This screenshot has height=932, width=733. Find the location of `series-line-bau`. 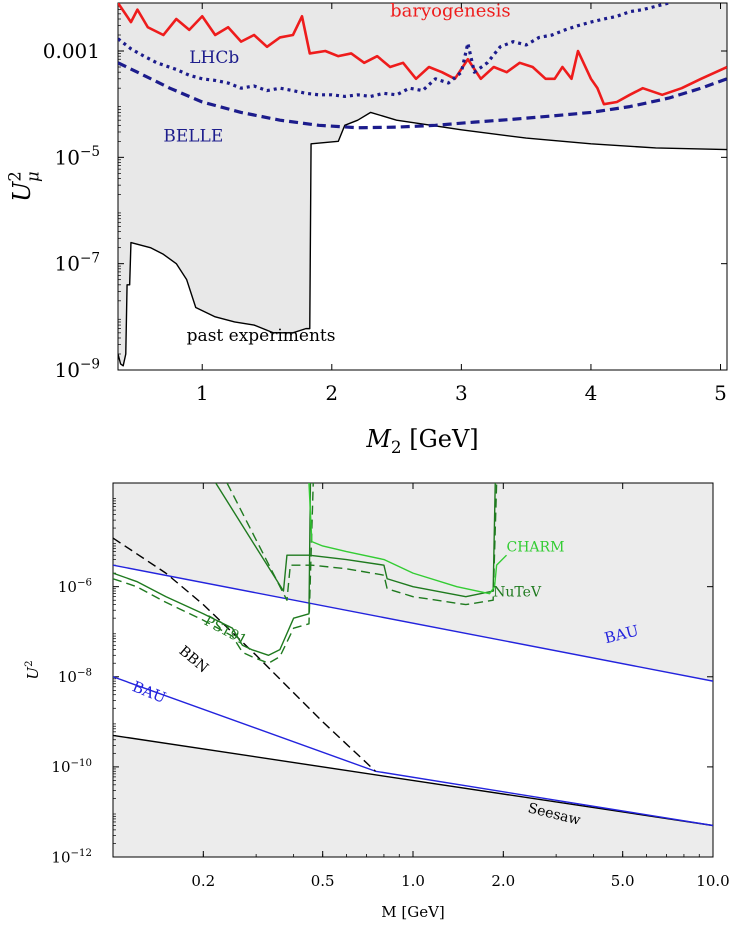

series-line-bau is located at coordinates (413, 623).